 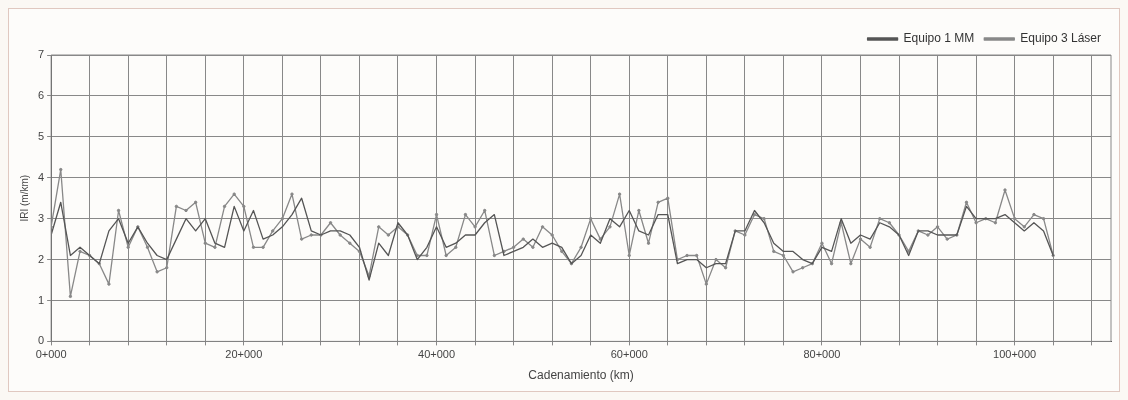 I want to click on y-tick-label: 3, so click(x=41, y=217).